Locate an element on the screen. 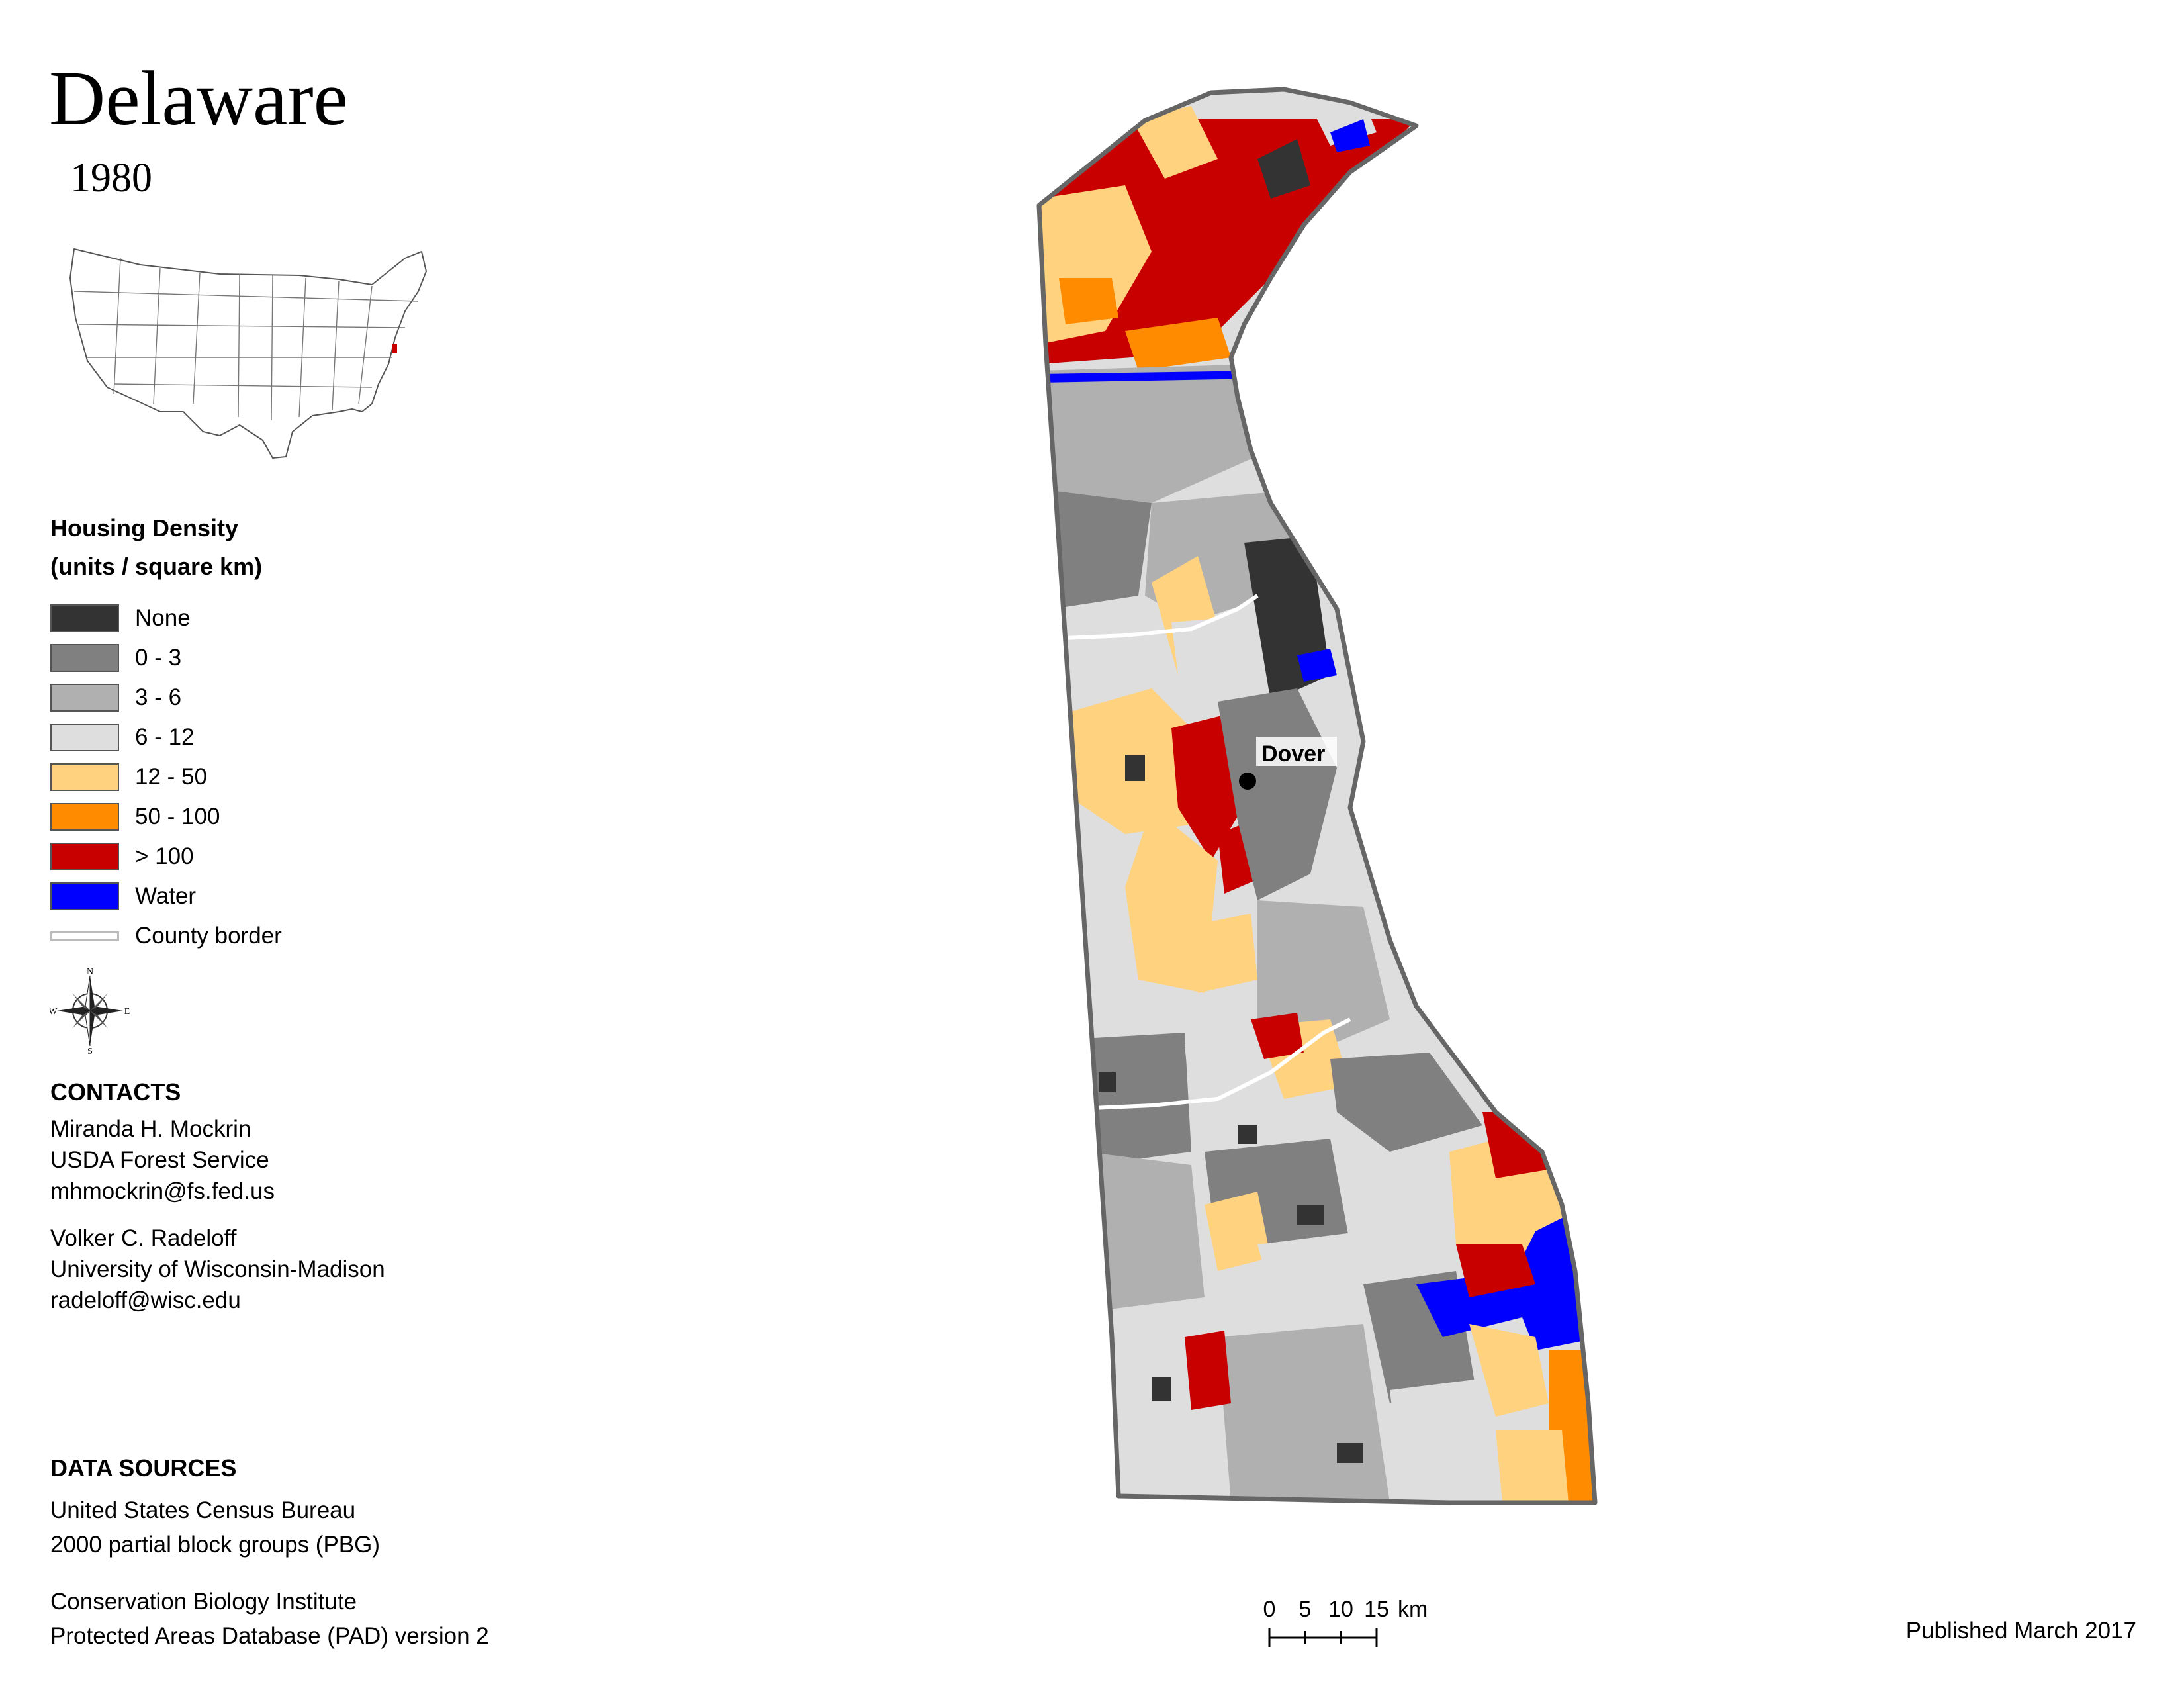 This screenshot has width=2184, height=1688. legend-item: 50 - 100 is located at coordinates (166, 817).